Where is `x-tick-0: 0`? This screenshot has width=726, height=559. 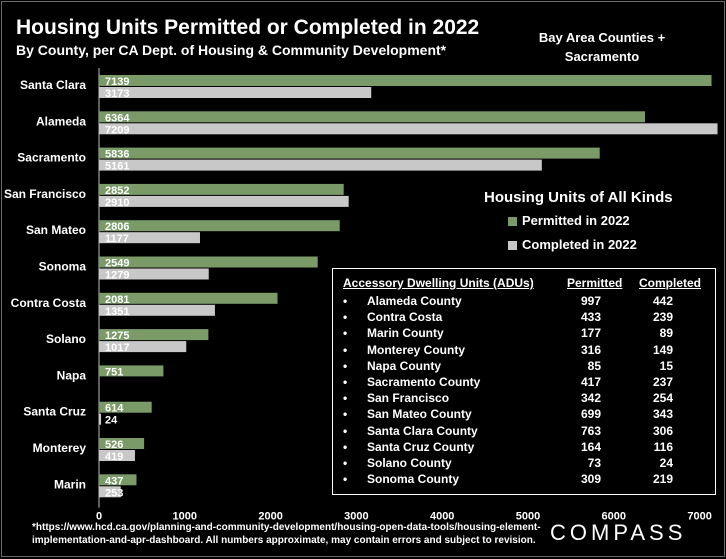
x-tick-0: 0 is located at coordinates (99, 516).